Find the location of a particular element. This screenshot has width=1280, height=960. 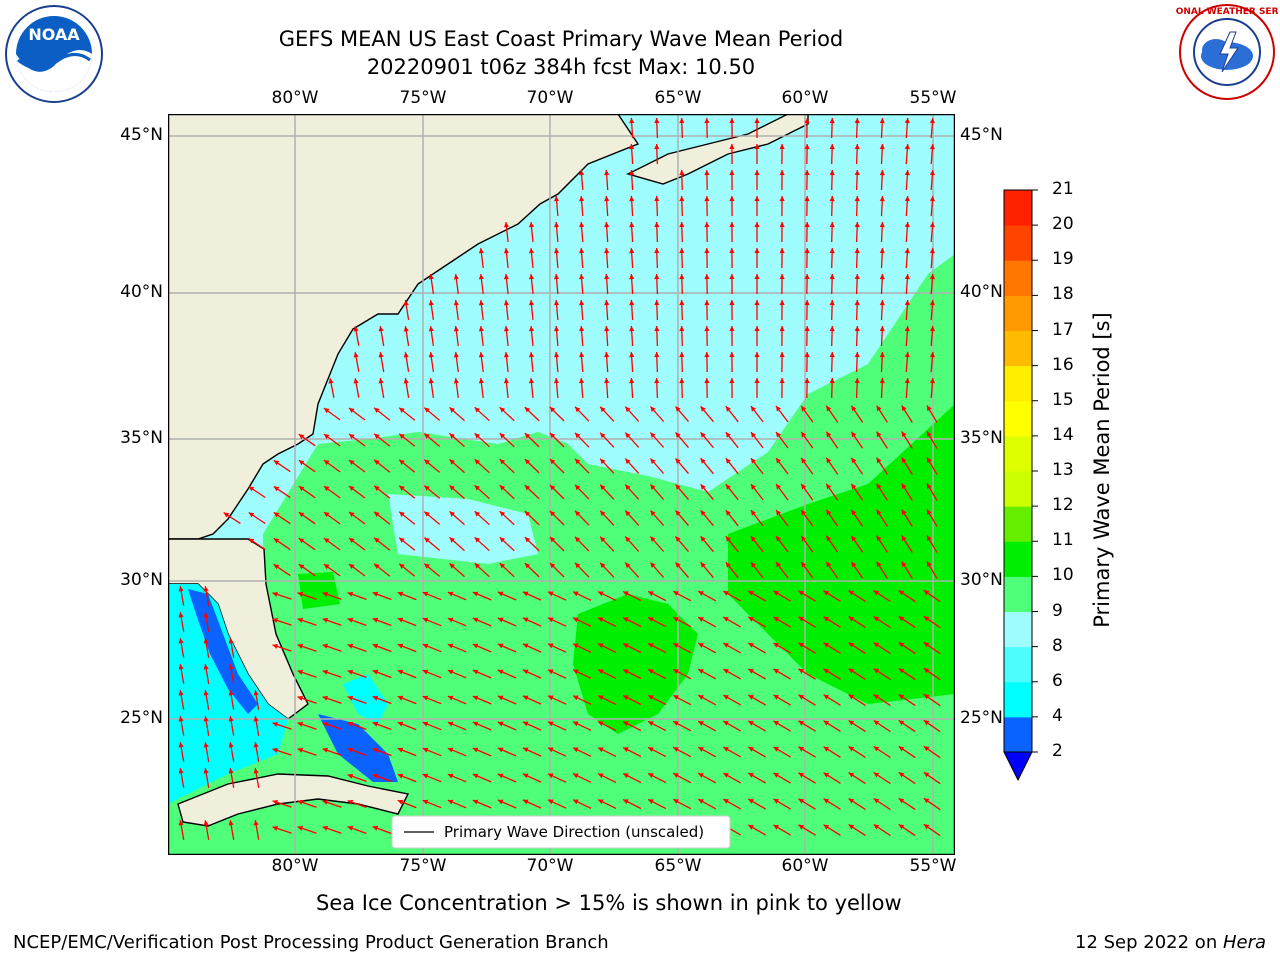

lat-label-right: 25°N is located at coordinates (981, 718).